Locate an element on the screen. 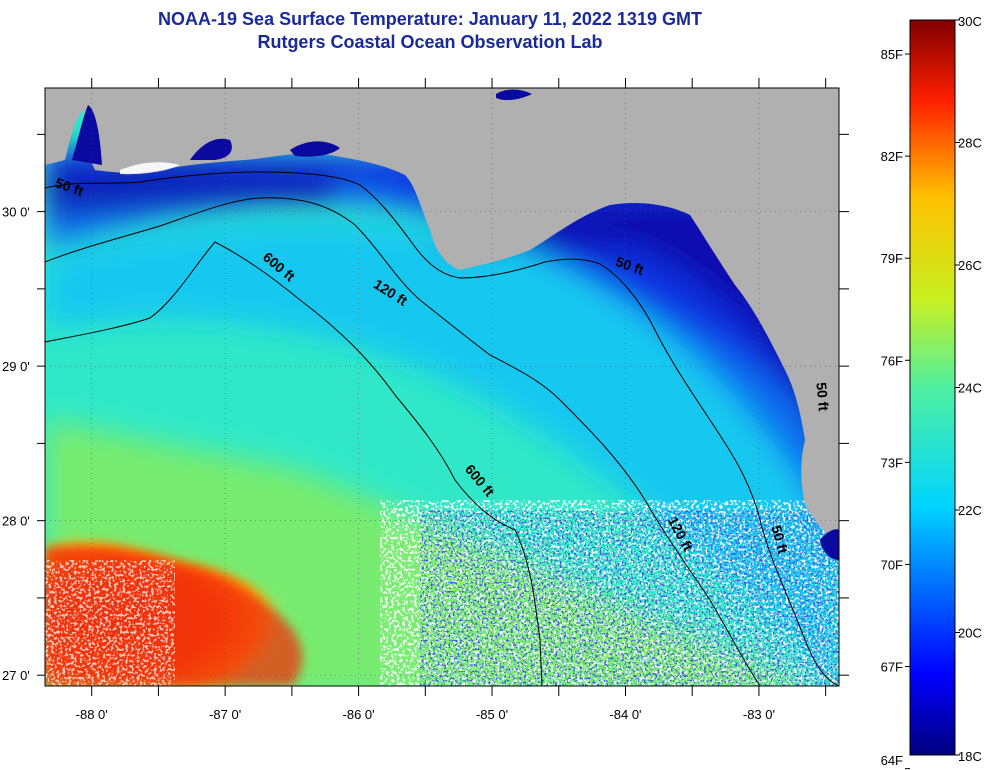 Image resolution: width=992 pixels, height=770 pixels. lat-tick-label: 30 0' is located at coordinates (16, 212).